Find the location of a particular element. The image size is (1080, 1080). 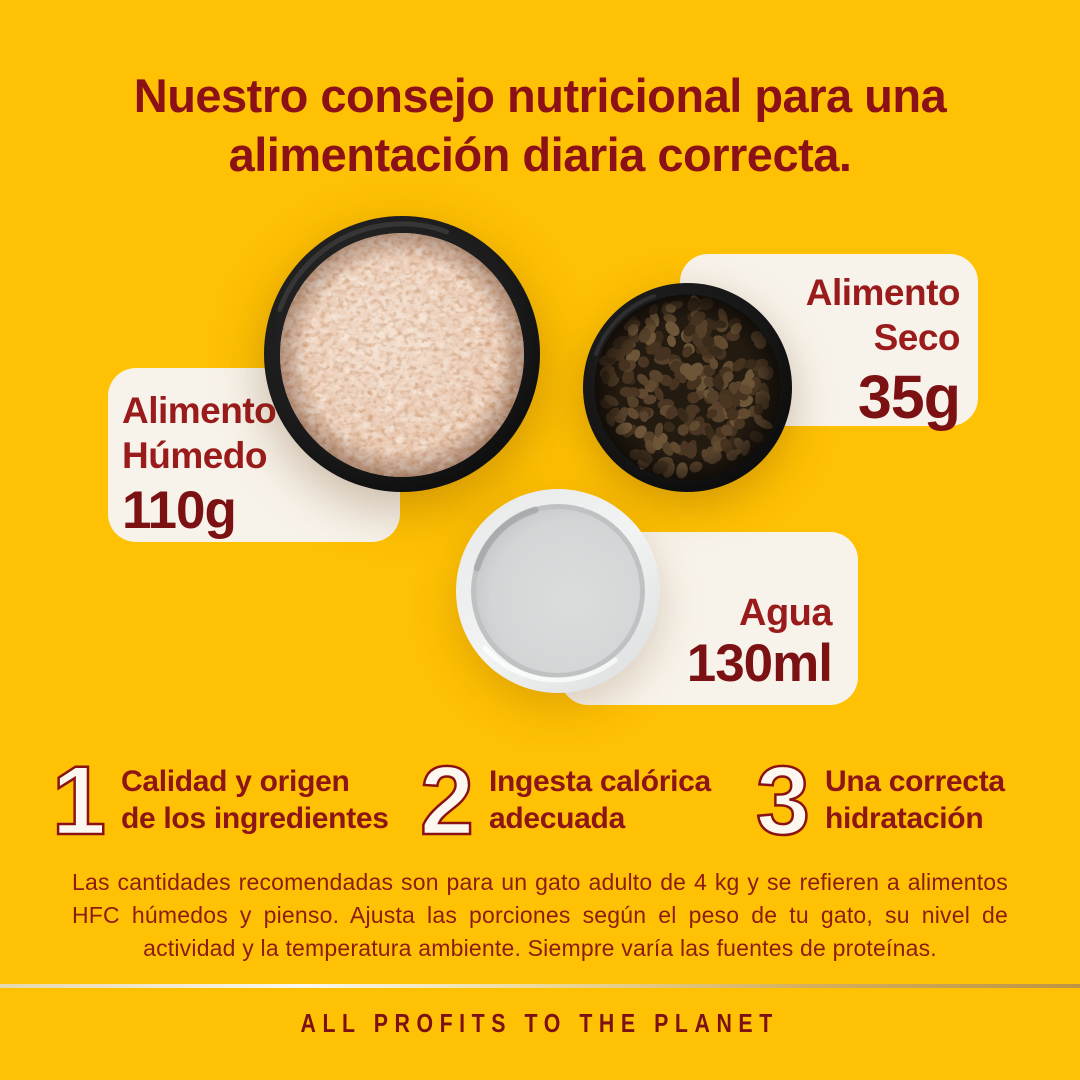

wet-food-bowl-image is located at coordinates (402, 354).